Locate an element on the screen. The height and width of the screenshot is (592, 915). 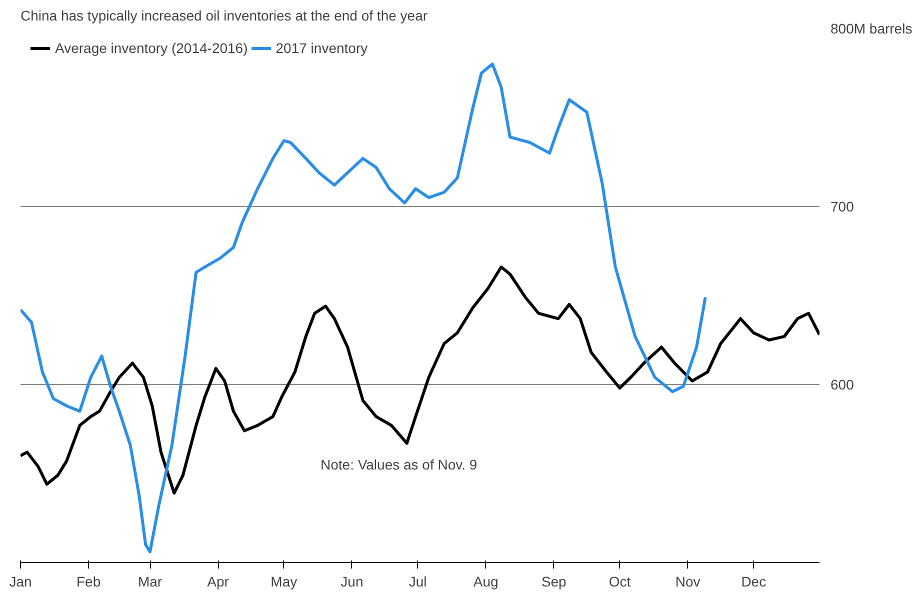
x-tick-label: Jan is located at coordinates (20, 582).